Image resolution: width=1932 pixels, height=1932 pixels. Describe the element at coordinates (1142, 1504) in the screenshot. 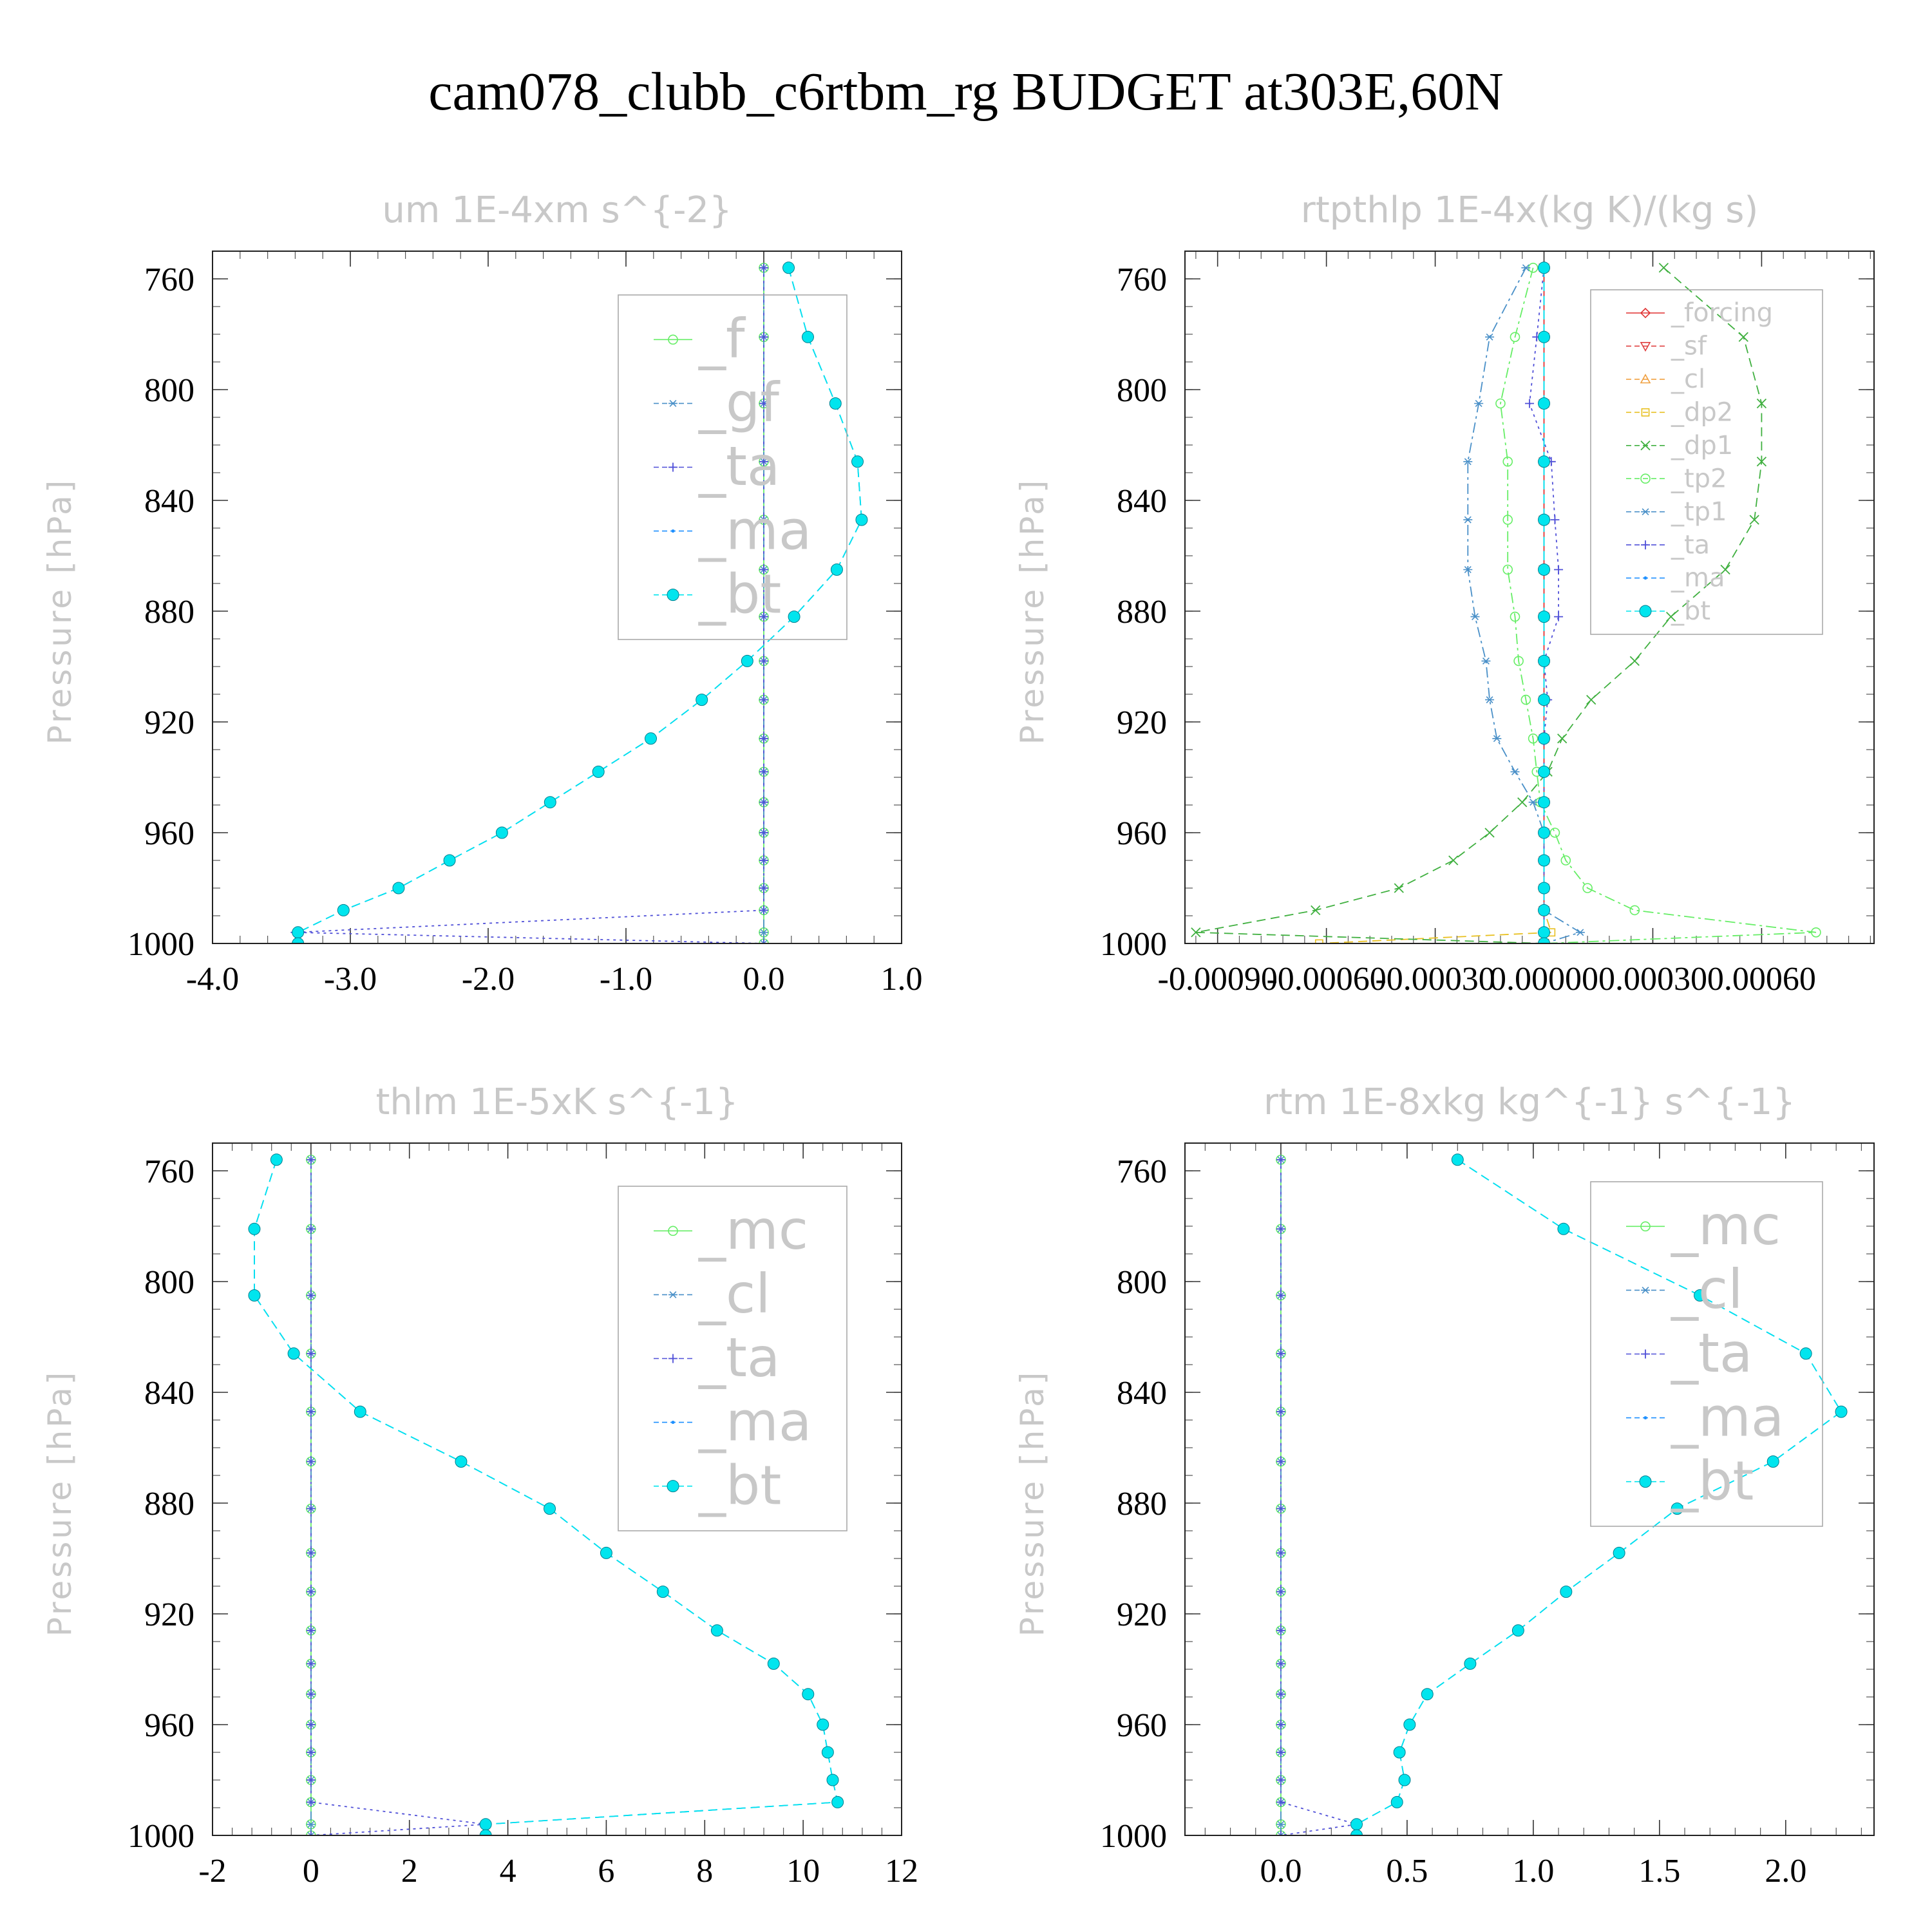

I see `y-tick-label: 880` at that location.